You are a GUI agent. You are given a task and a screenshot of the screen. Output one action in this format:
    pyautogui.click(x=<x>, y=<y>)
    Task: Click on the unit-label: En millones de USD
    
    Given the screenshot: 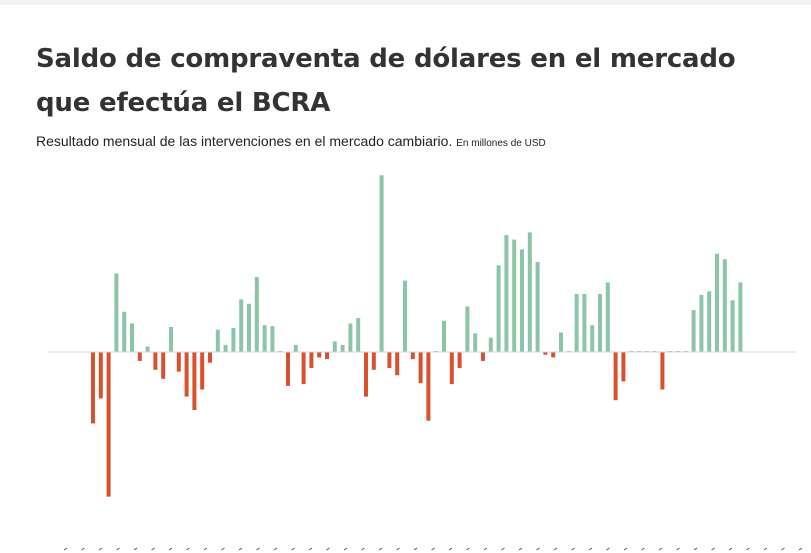 What is the action you would take?
    pyautogui.click(x=501, y=143)
    